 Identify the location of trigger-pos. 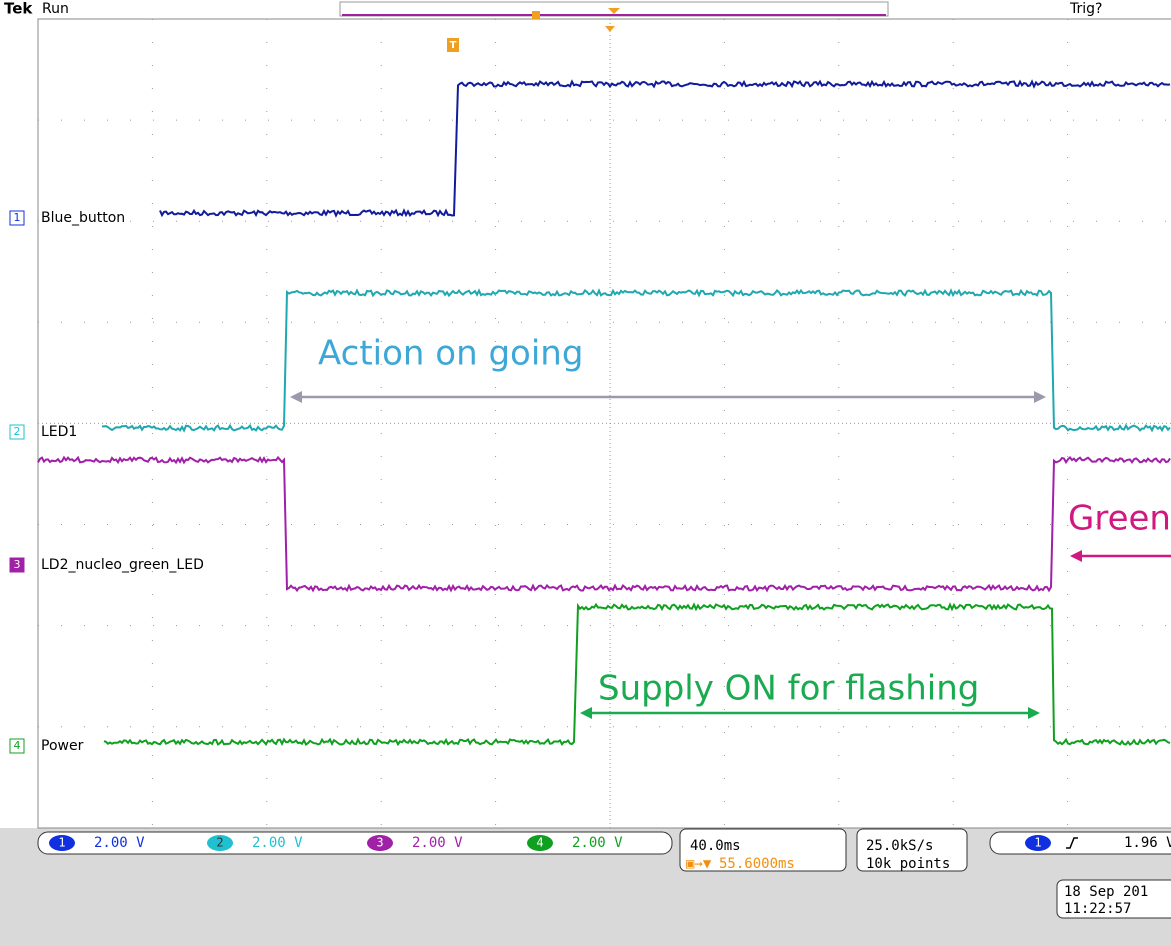
(536, 15).